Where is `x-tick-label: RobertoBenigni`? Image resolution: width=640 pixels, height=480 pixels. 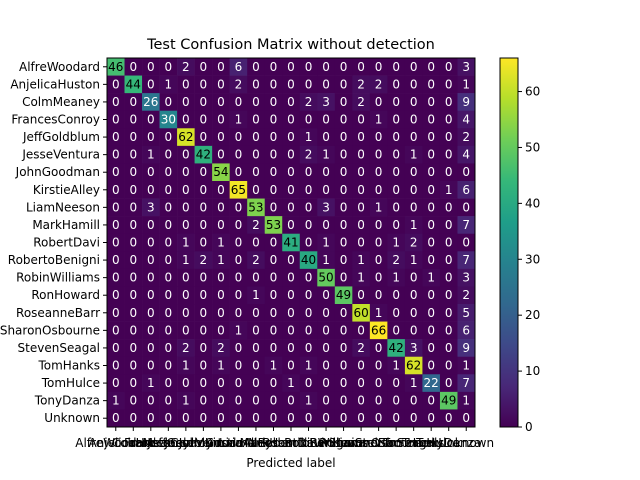
x-tick-label: RobertoBenigni is located at coordinates (308, 443).